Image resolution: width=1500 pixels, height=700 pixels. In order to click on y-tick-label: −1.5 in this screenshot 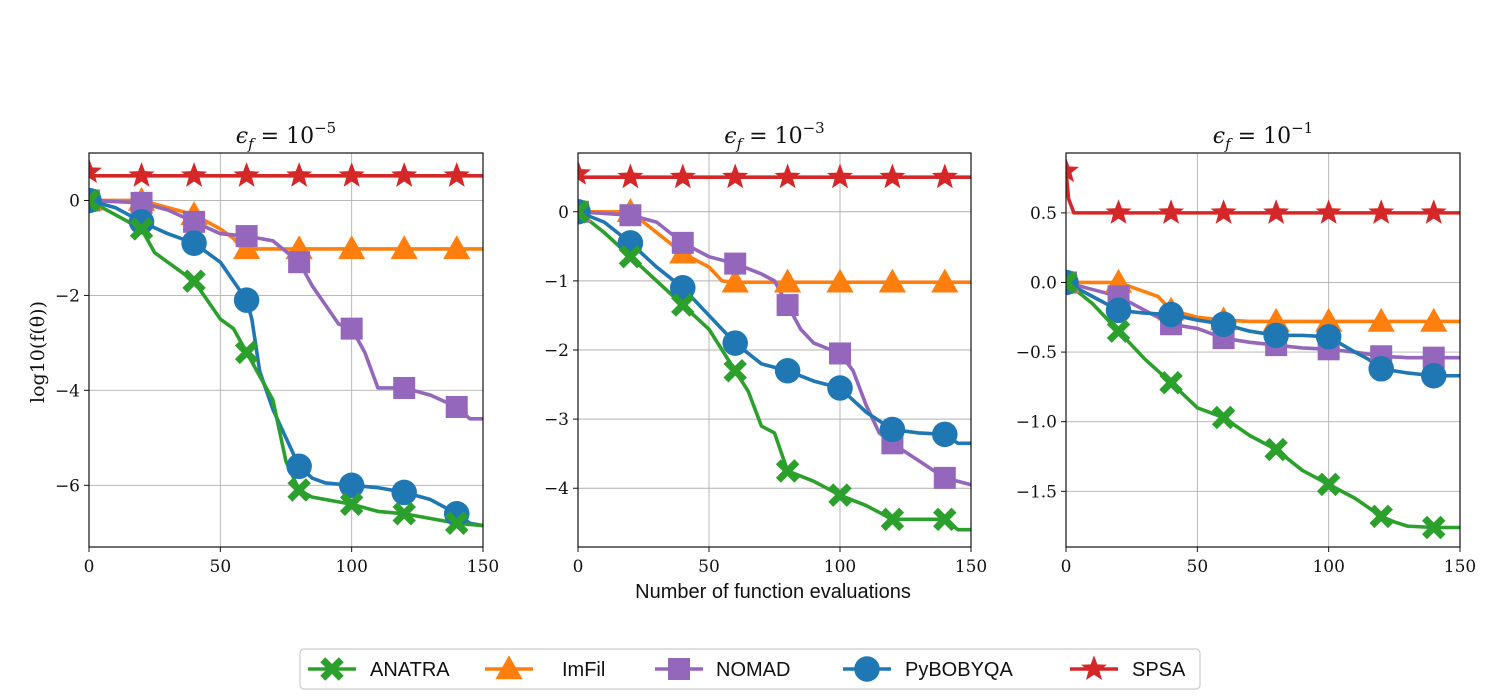, I will do `click(1036, 492)`.